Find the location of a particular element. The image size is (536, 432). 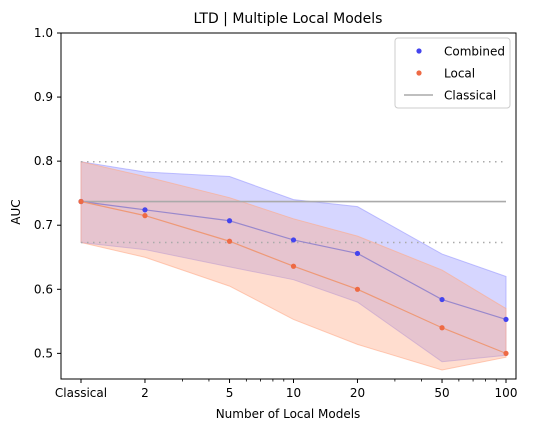

x-tick-label: 10 is located at coordinates (293, 393).